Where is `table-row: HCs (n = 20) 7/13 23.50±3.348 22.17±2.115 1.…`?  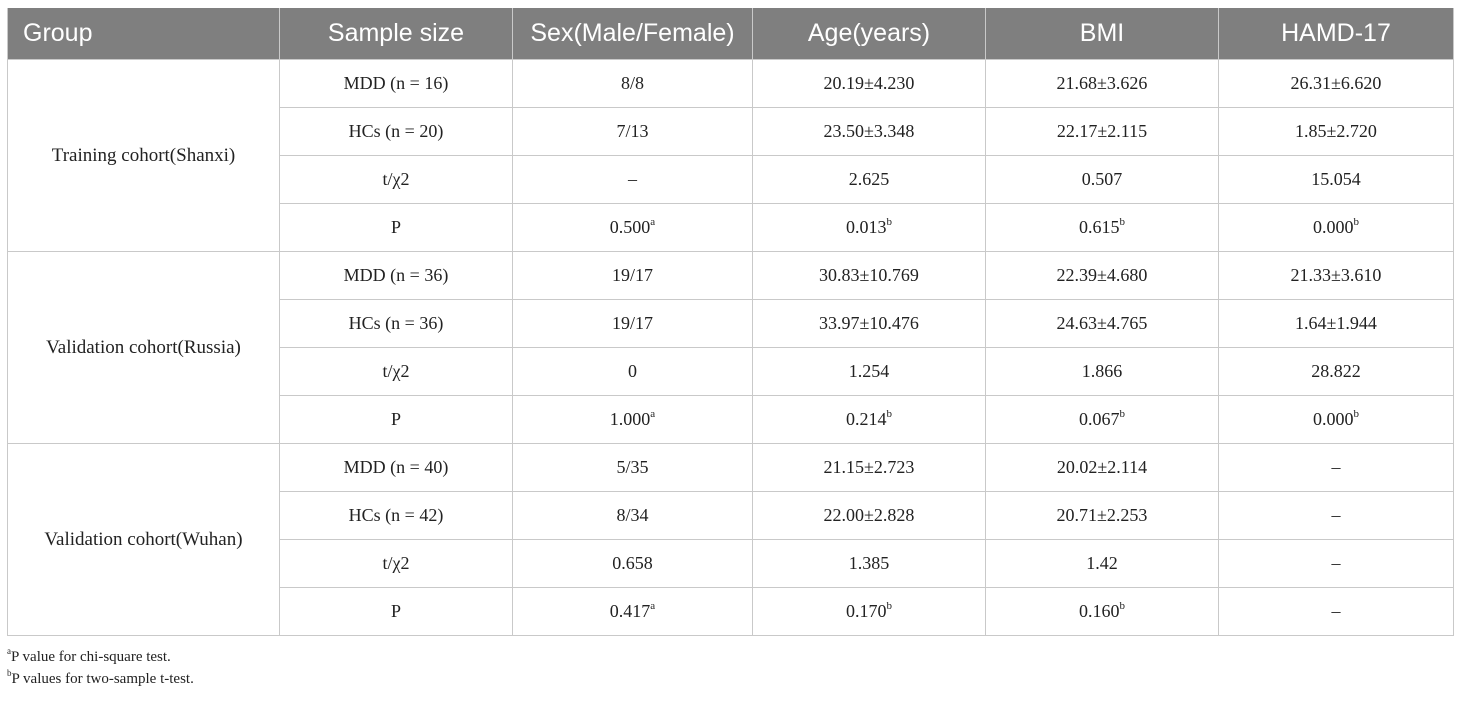
table-row: HCs (n = 20) 7/13 23.50±3.348 22.17±2.115 1.… is located at coordinates (731, 131).